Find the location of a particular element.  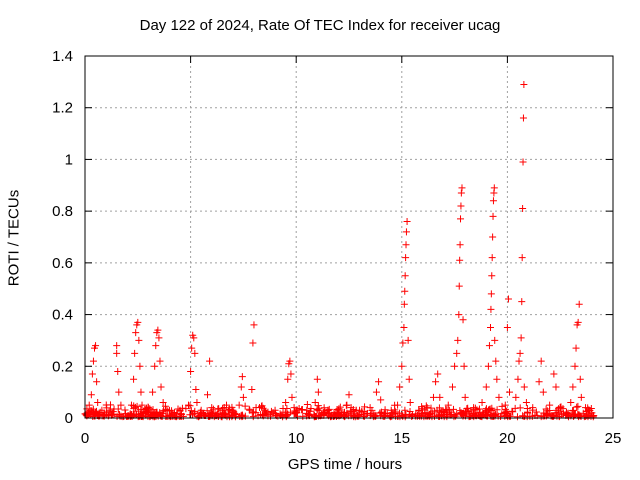

x-tick-label: 5 is located at coordinates (190, 438).